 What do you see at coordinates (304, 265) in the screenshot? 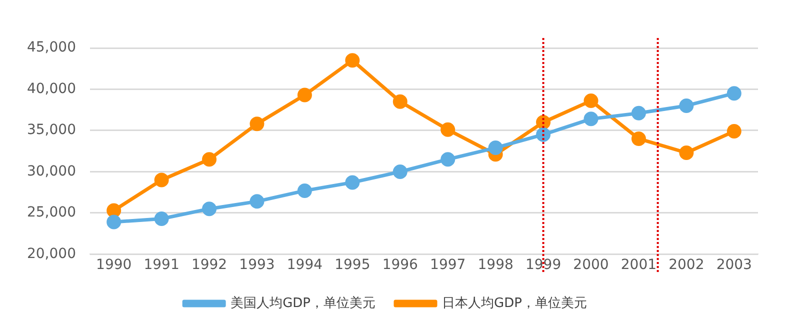
I see `x-tick-label: 1994` at bounding box center [304, 265].